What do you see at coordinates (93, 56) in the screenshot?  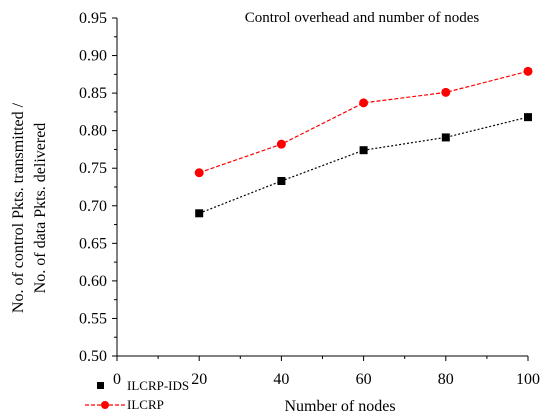 I see `y-tick-label: 0.90` at bounding box center [93, 56].